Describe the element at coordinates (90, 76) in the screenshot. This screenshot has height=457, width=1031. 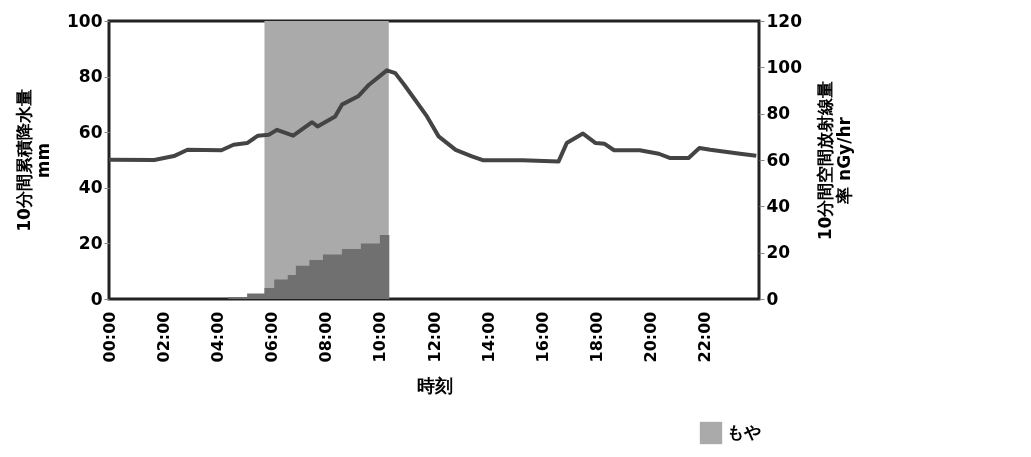
I see `y-tick-label: 80` at that location.